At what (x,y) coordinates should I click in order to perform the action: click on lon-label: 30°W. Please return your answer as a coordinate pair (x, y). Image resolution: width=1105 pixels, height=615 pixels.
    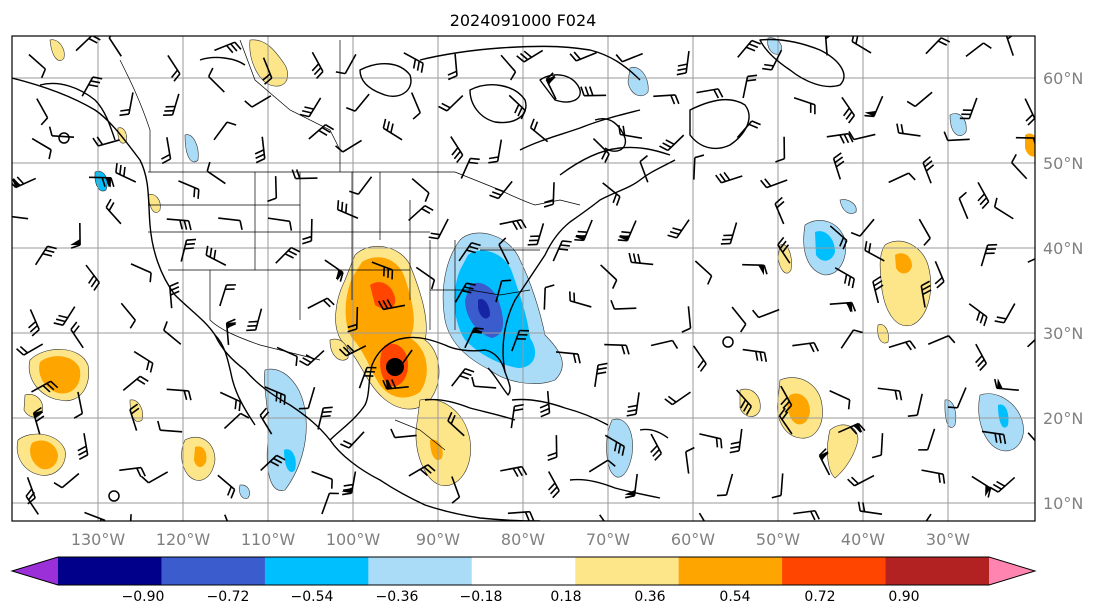
    Looking at the image, I should click on (948, 539).